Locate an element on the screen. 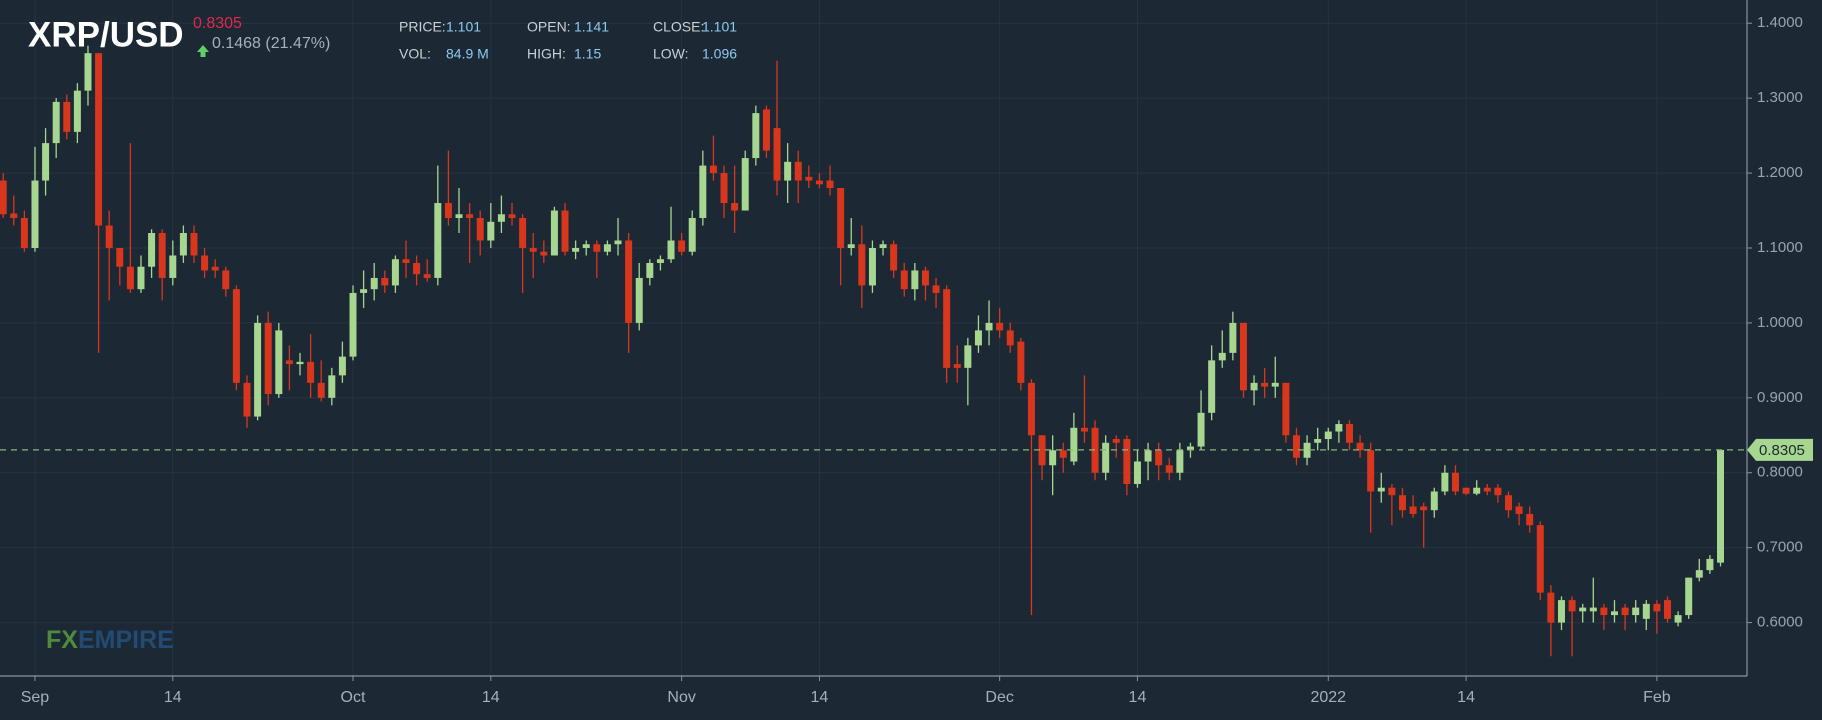  y-tick-label: 1.4000 is located at coordinates (1780, 22).